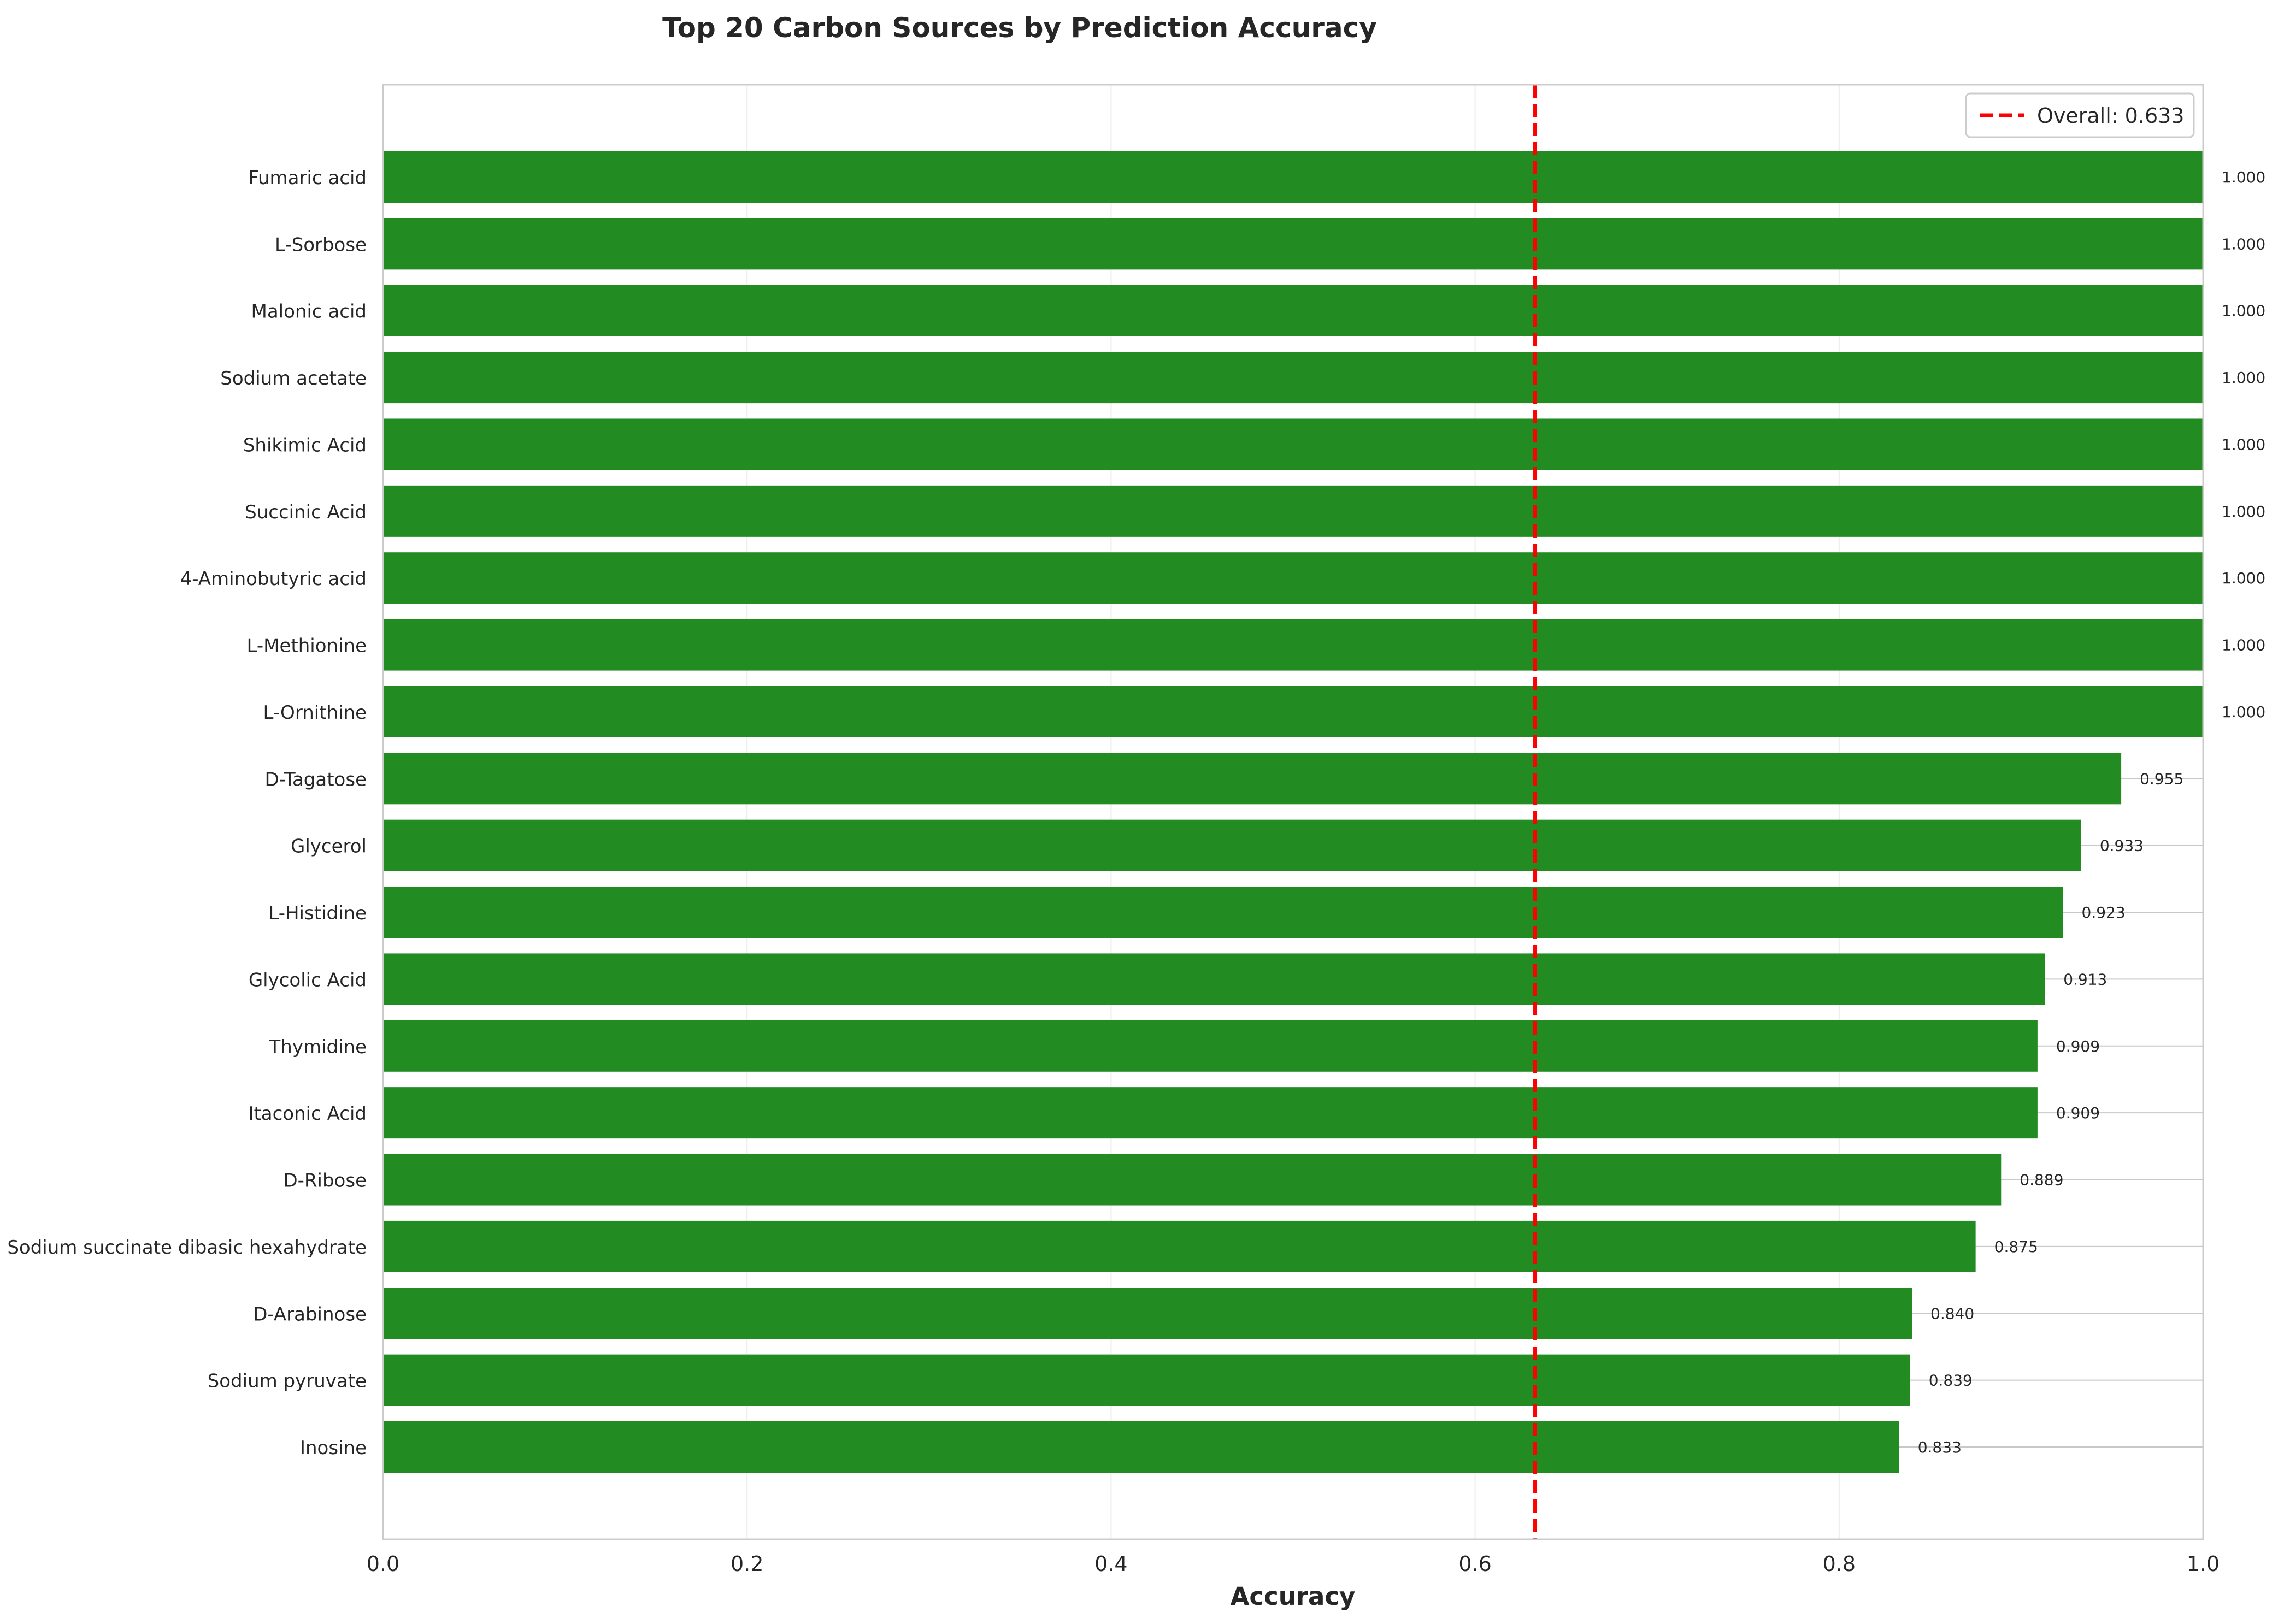 The image size is (2278, 1624). I want to click on value-label: 0.955, so click(2161, 779).